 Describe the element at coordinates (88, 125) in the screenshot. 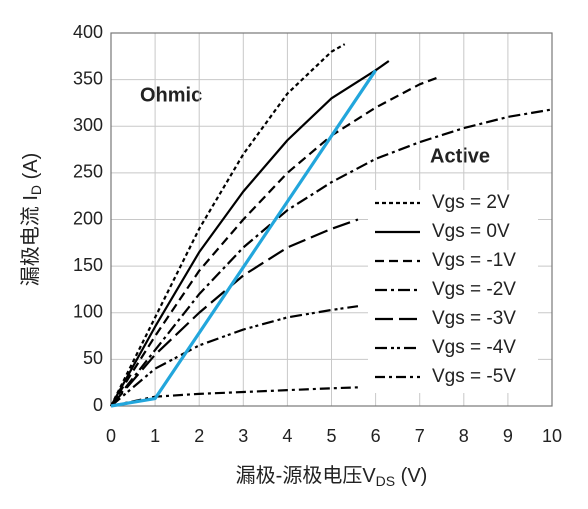

I see `y-tick-label: 300` at that location.